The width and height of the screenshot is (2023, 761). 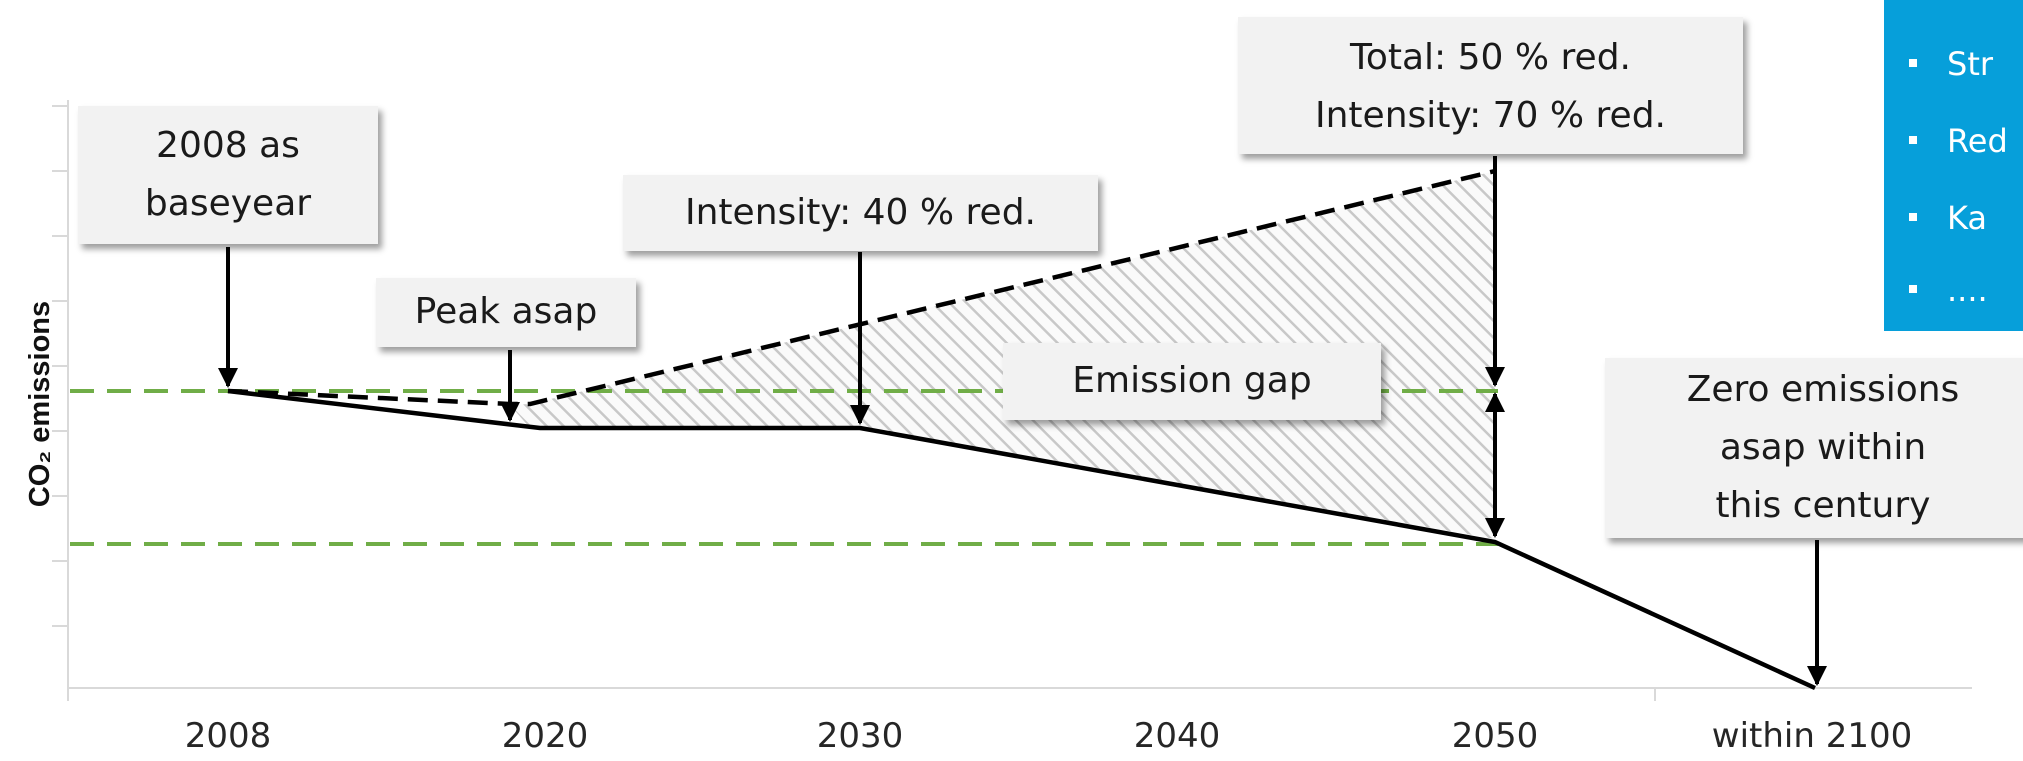 What do you see at coordinates (1967, 218) in the screenshot?
I see `side-panel-item-3-text: Ka` at bounding box center [1967, 218].